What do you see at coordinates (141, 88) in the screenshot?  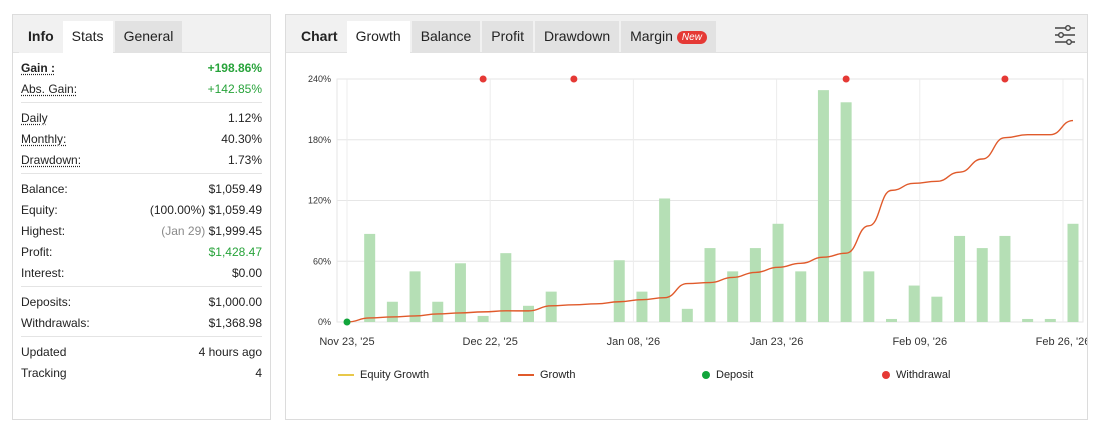 I see `abs-gain-row: Abs. Gain: +142.85%` at bounding box center [141, 88].